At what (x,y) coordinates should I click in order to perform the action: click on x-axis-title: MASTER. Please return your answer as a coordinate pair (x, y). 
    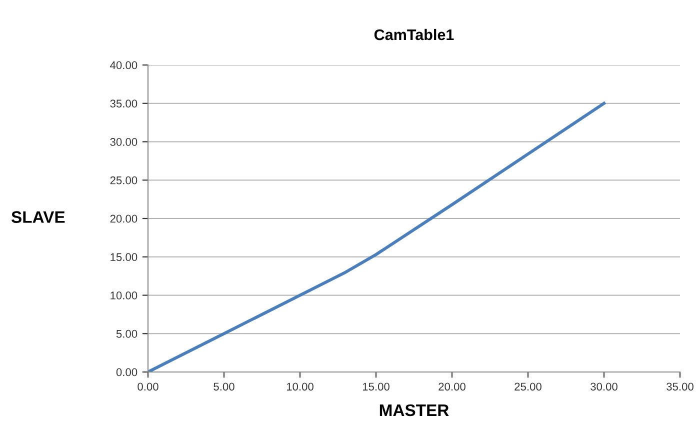
    Looking at the image, I should click on (414, 410).